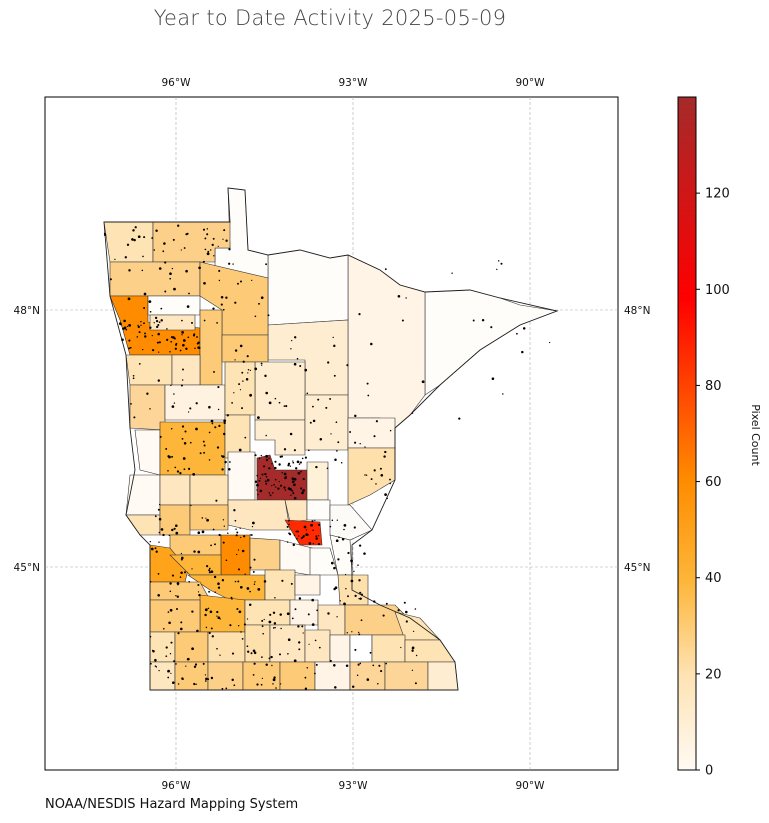 Image resolution: width=769 pixels, height=823 pixels. What do you see at coordinates (195, 402) in the screenshot?
I see `county-becker` at bounding box center [195, 402].